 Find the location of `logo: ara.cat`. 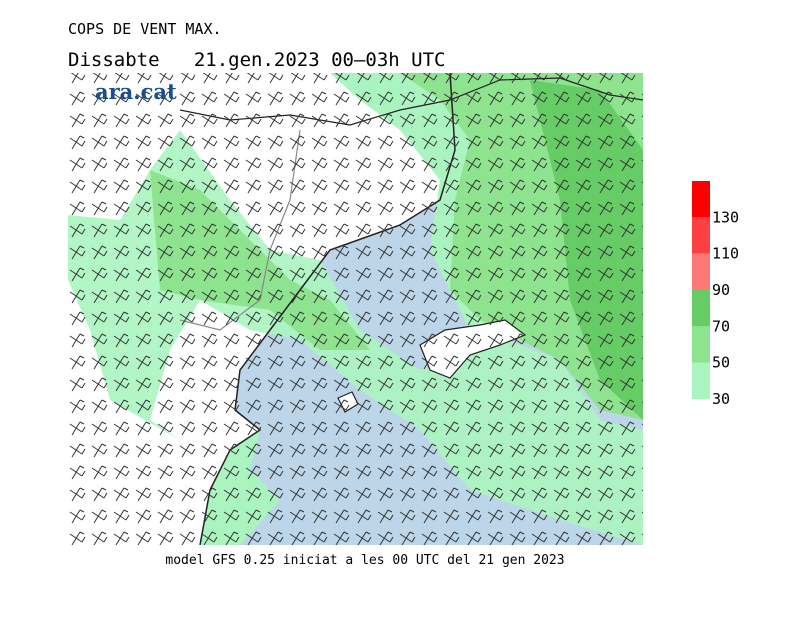

logo: ara.cat is located at coordinates (136, 91).